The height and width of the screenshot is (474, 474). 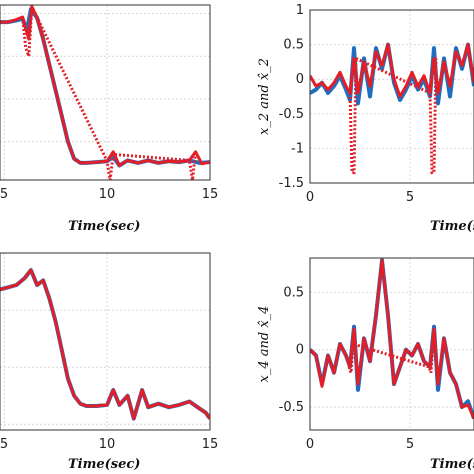 What do you see at coordinates (264, 96) in the screenshot?
I see `y-axis-label: x_2 and x̂_2` at bounding box center [264, 96].